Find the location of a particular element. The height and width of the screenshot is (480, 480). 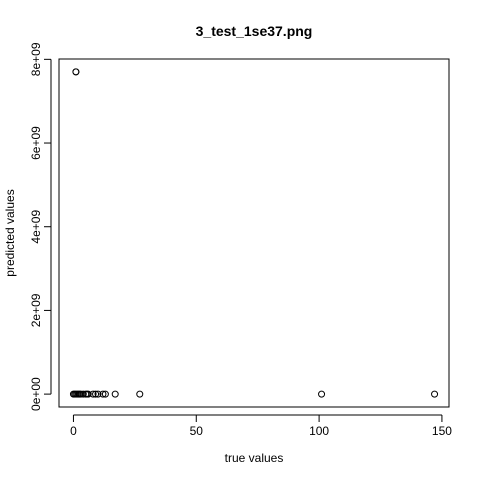

y-tick-label: 0e+00 is located at coordinates (36, 394).